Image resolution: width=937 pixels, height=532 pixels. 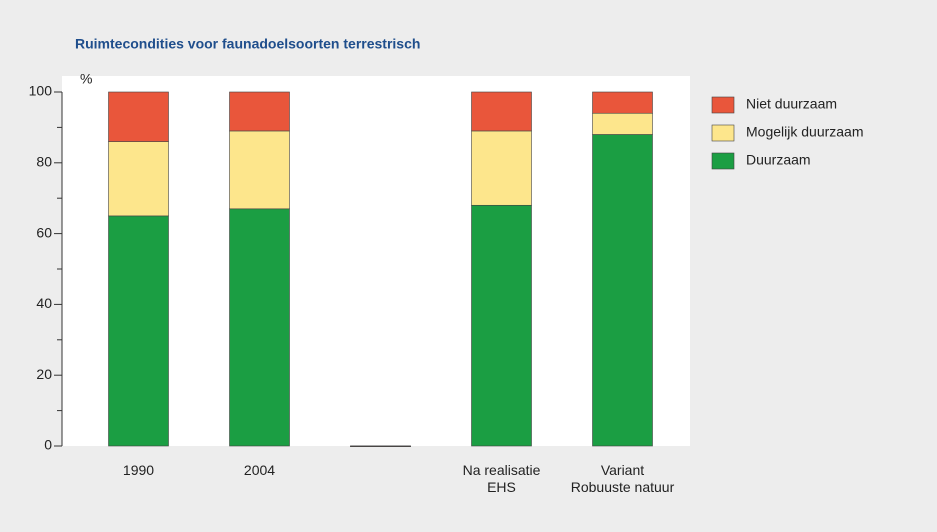 What do you see at coordinates (501, 478) in the screenshot?
I see `x-tick-label: Na realisatie EHS` at bounding box center [501, 478].